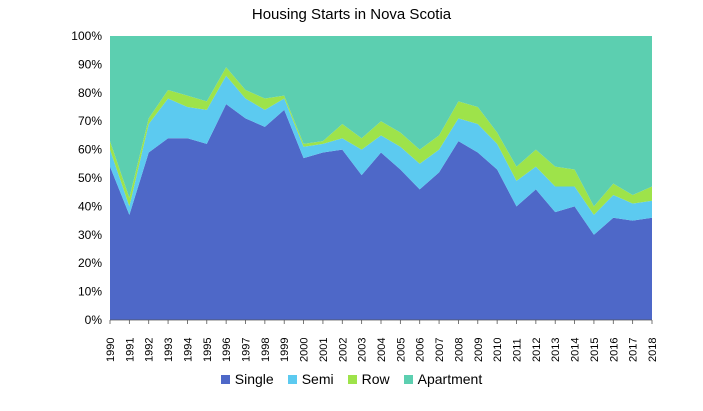  Describe the element at coordinates (111, 350) in the screenshot. I see `x-tick-label: 1990` at that location.